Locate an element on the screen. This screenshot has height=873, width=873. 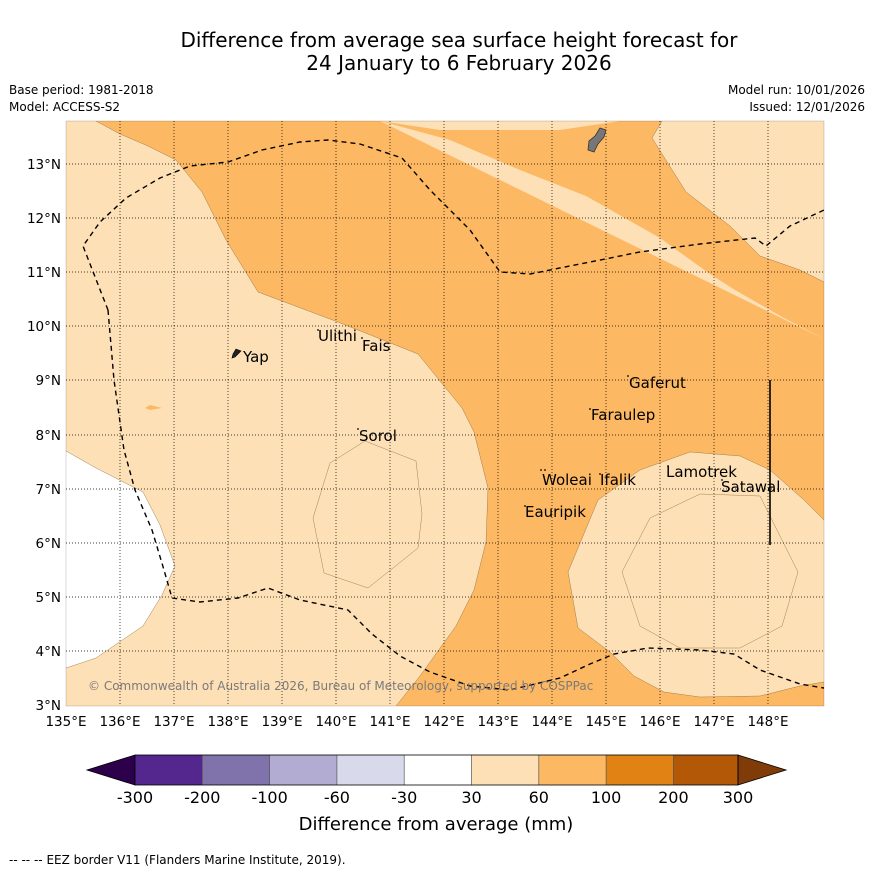
lon-tick: 137°E is located at coordinates (173, 722).